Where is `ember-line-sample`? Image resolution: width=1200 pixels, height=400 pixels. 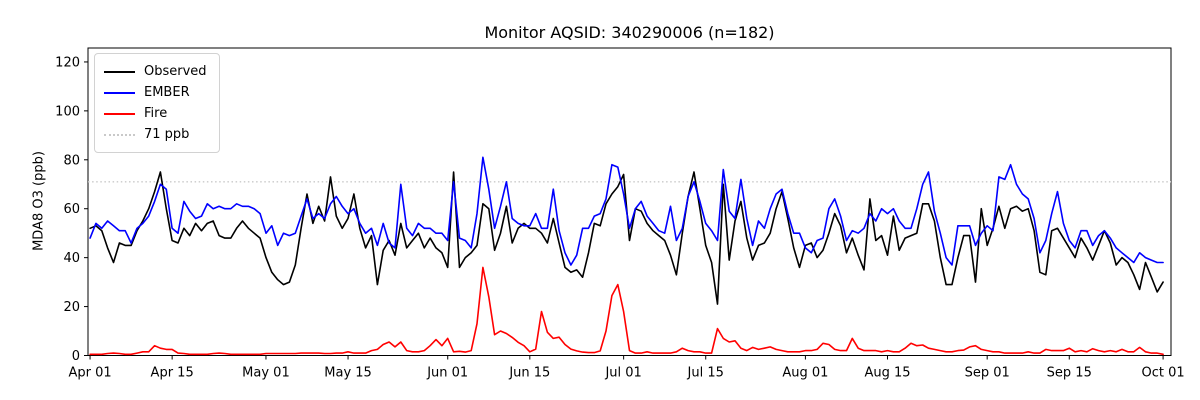 ember-line-sample is located at coordinates (119, 92).